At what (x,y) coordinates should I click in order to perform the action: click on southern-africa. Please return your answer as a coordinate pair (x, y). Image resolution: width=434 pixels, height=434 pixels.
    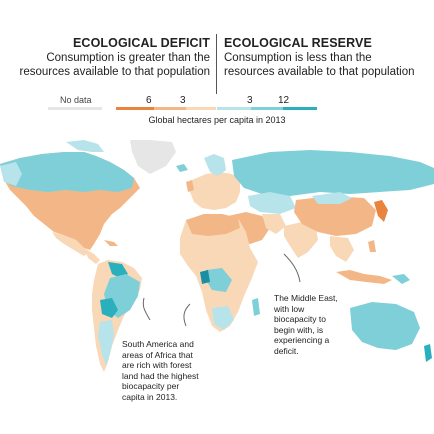
    Looking at the image, I should click on (223, 318).